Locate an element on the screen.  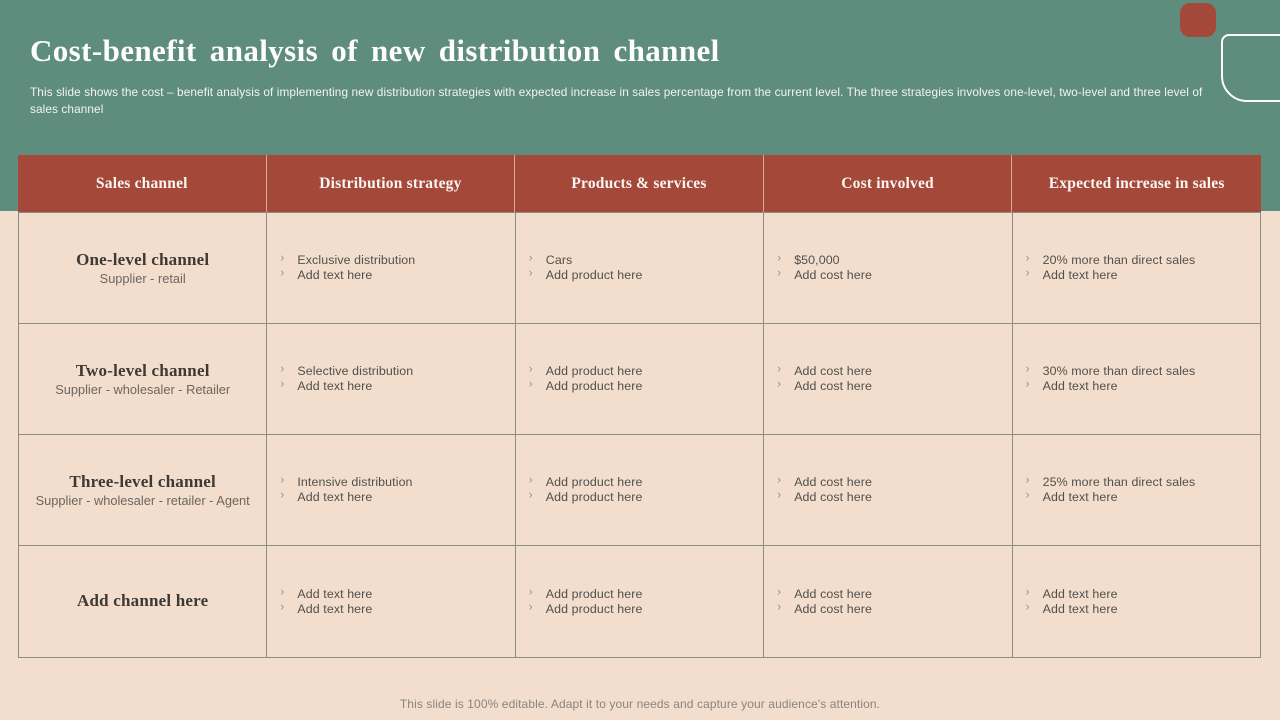
table-row-2-products-cell: › Add product here › Add product here is located at coordinates (640, 379).